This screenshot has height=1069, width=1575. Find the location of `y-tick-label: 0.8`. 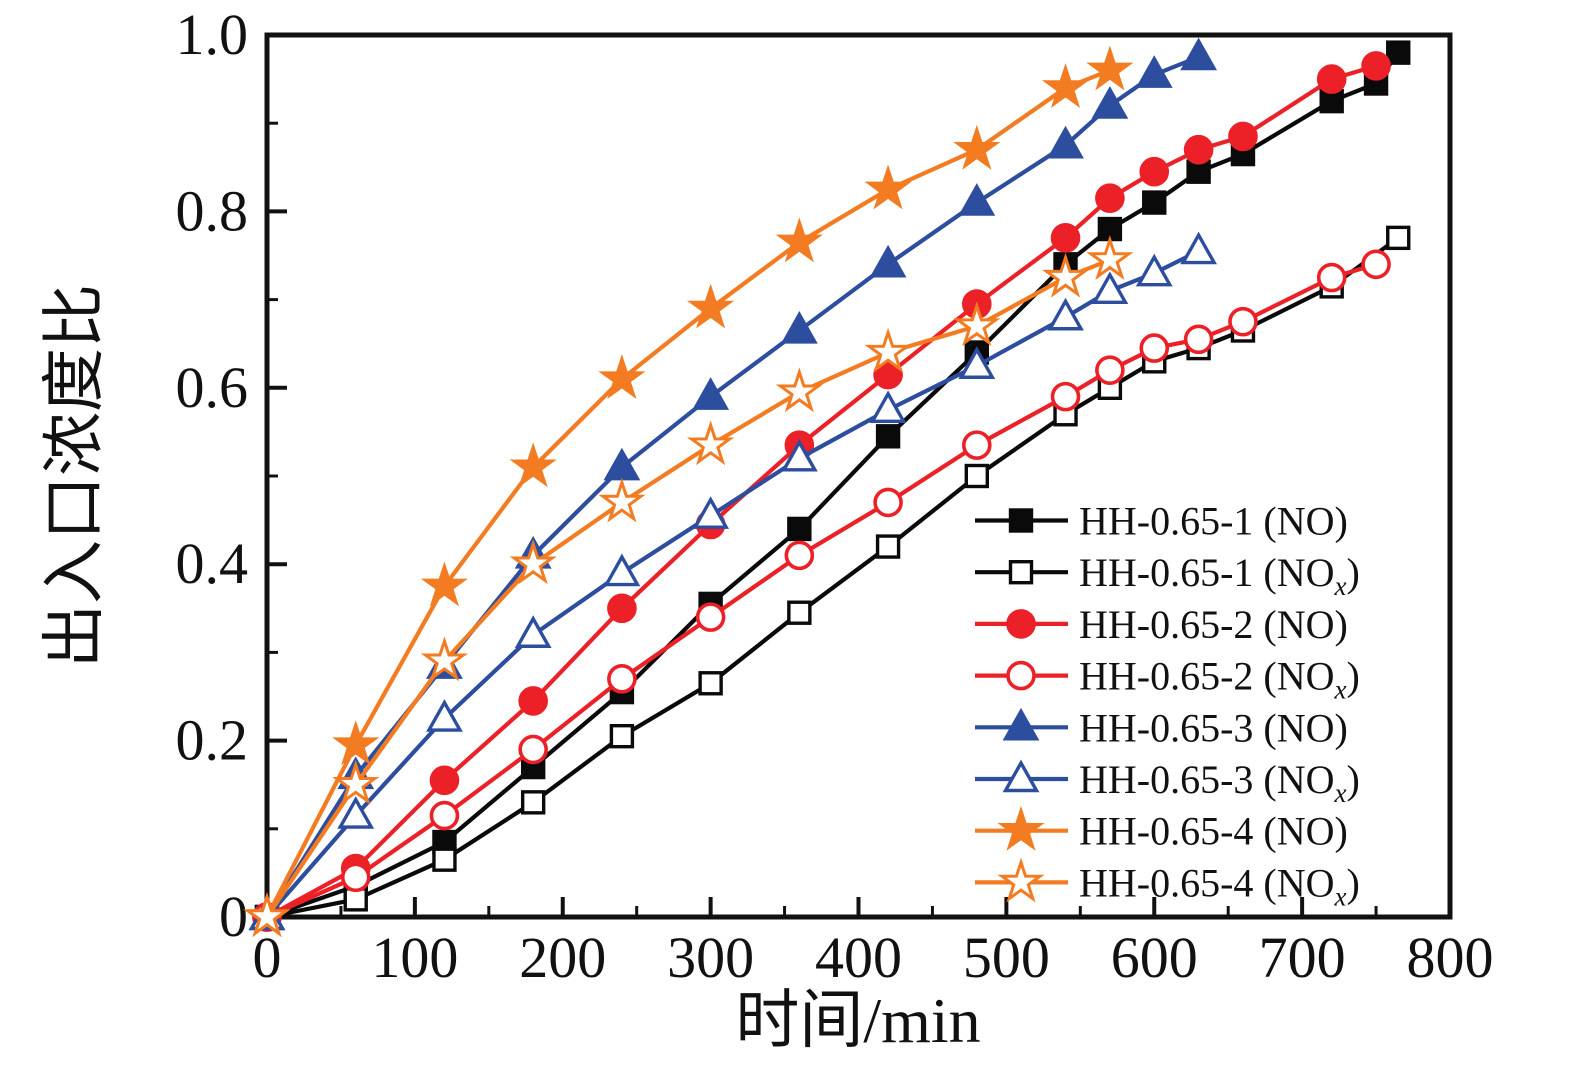

y-tick-label: 0.8 is located at coordinates (212, 210).